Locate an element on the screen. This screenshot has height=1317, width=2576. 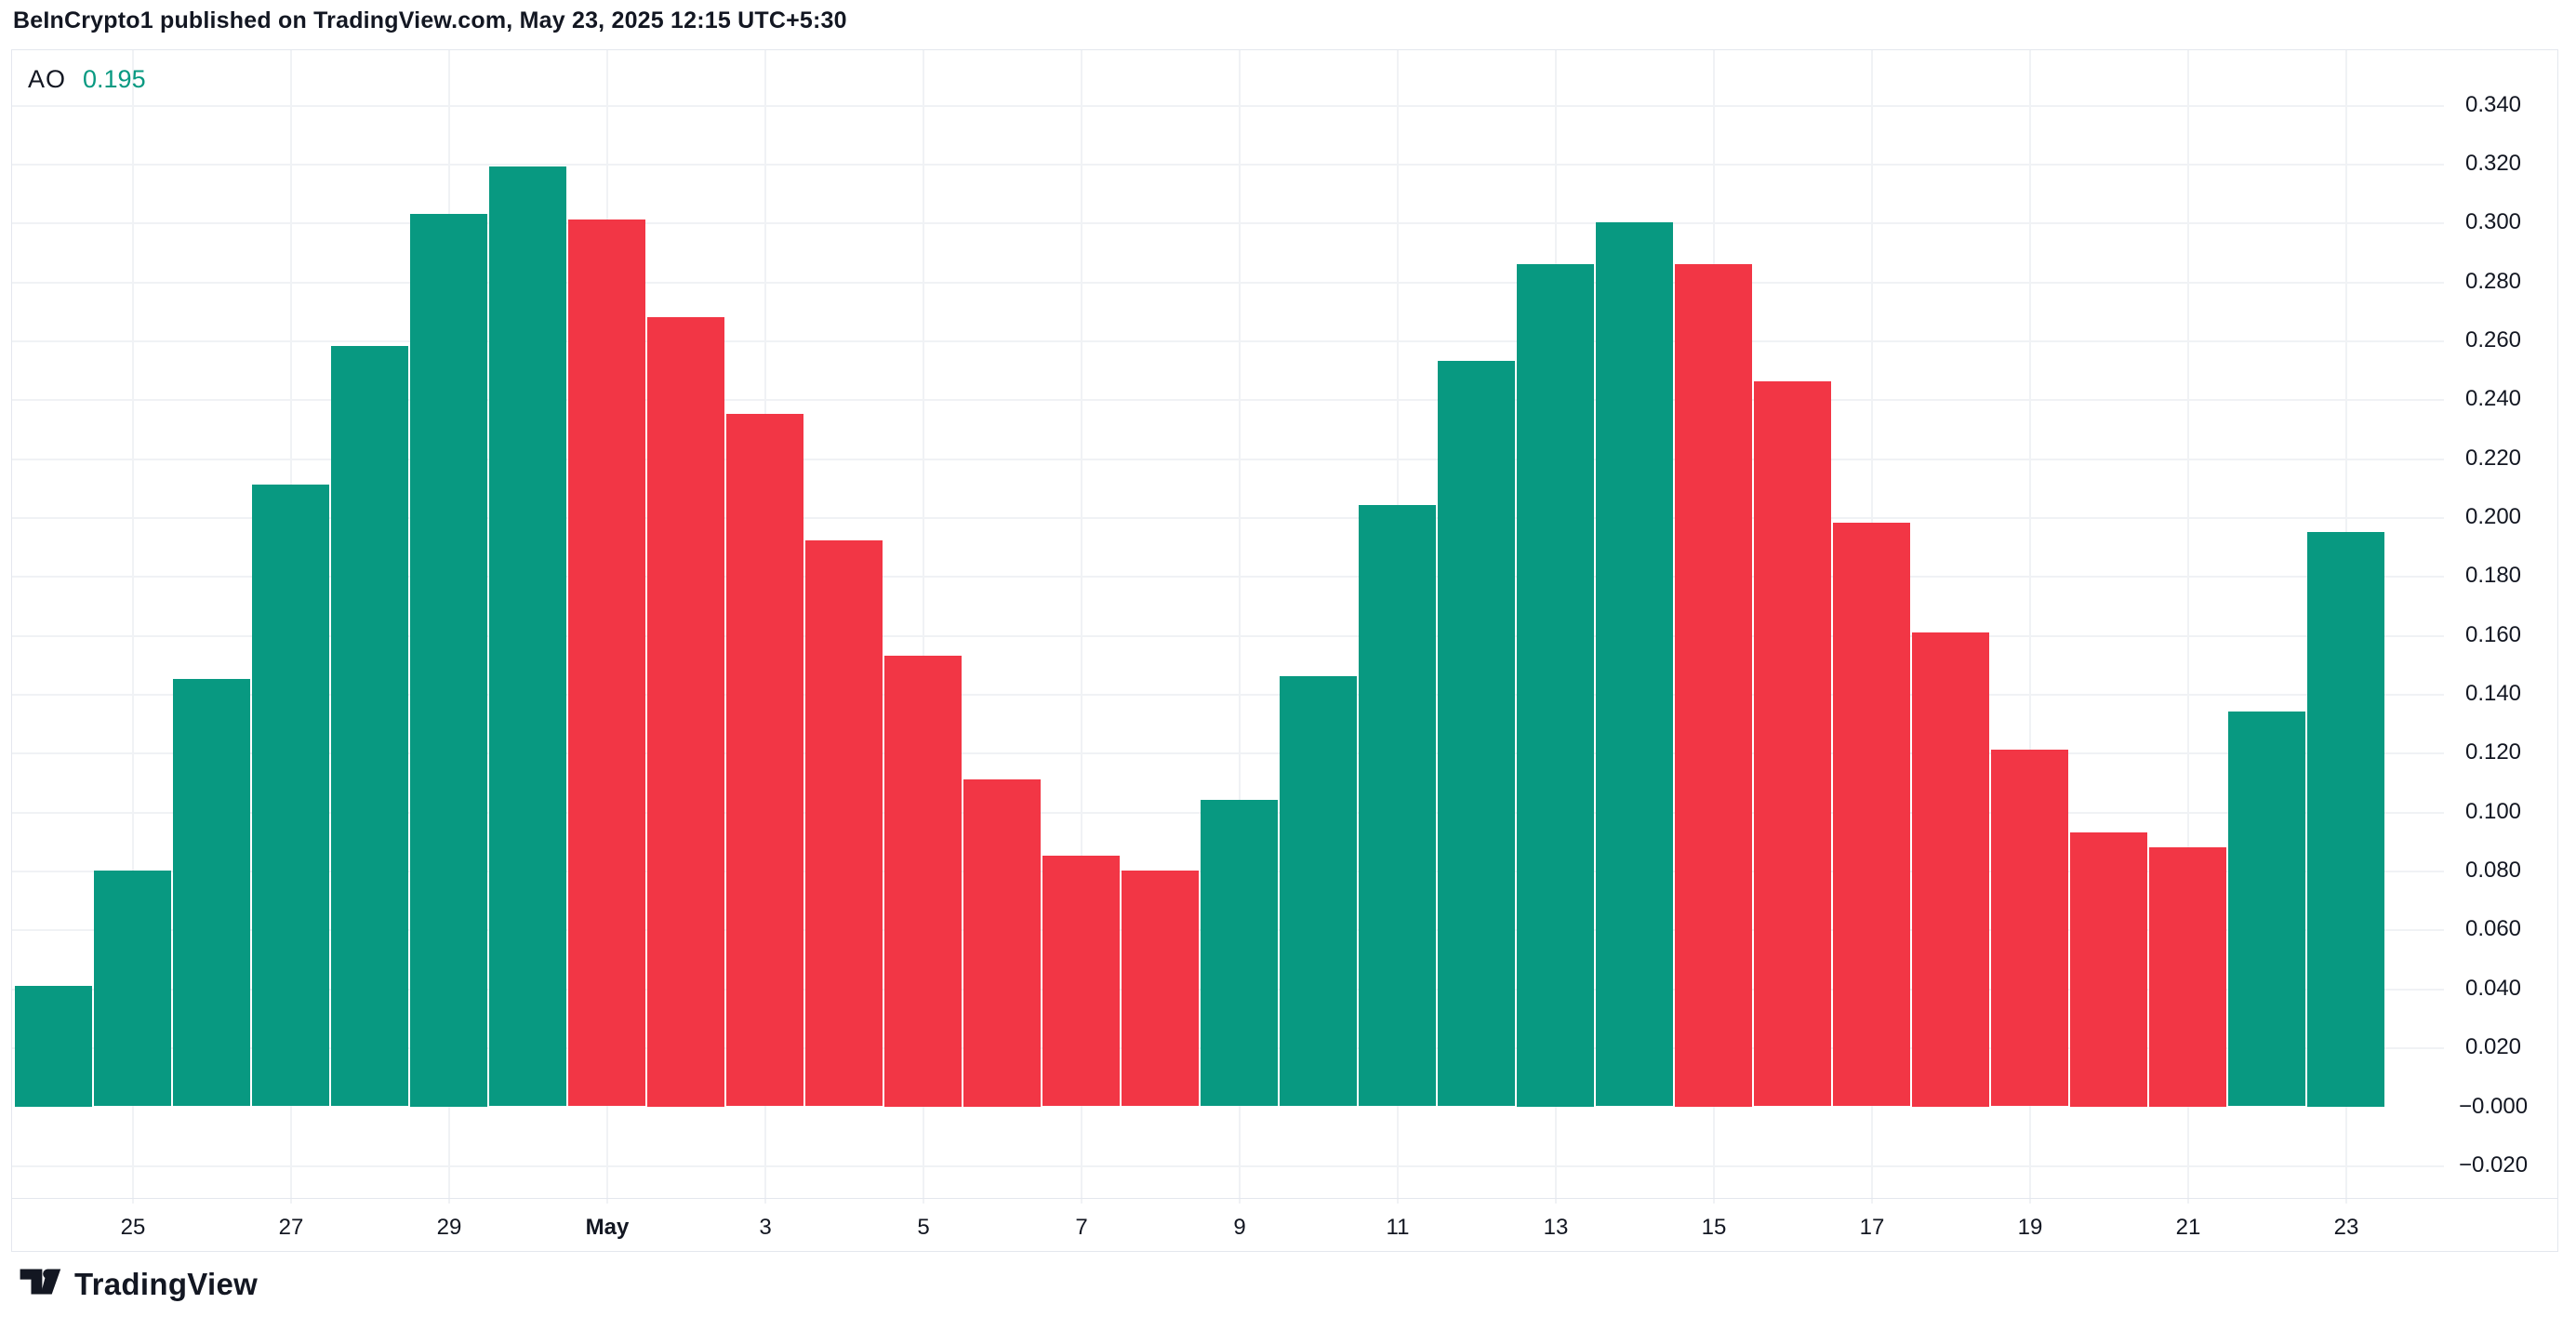
time-scale-label: 29 is located at coordinates (449, 1227).